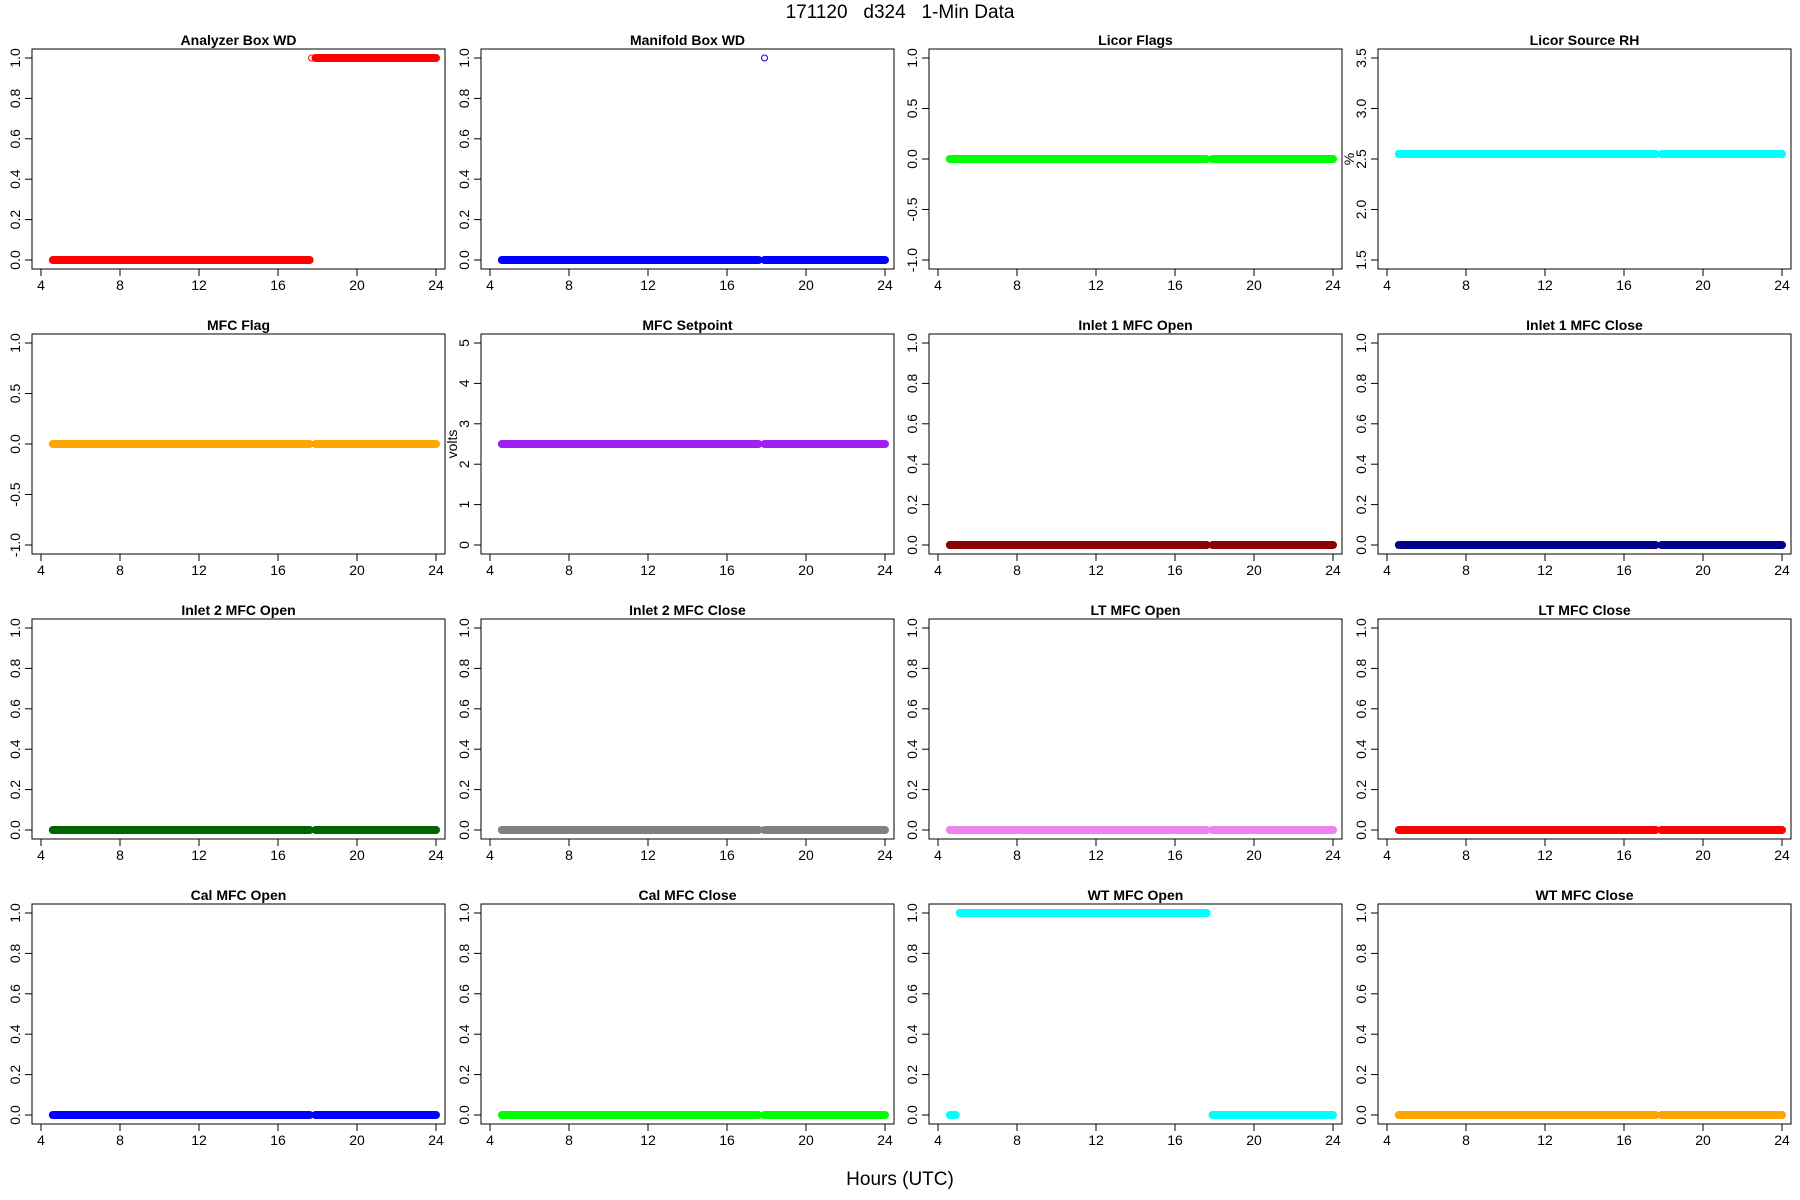 Image resolution: width=1800 pixels, height=1200 pixels. I want to click on panel-inlet-2-mfc-open-x-axis: 4 8 12 16 20 24, so click(240, 850).